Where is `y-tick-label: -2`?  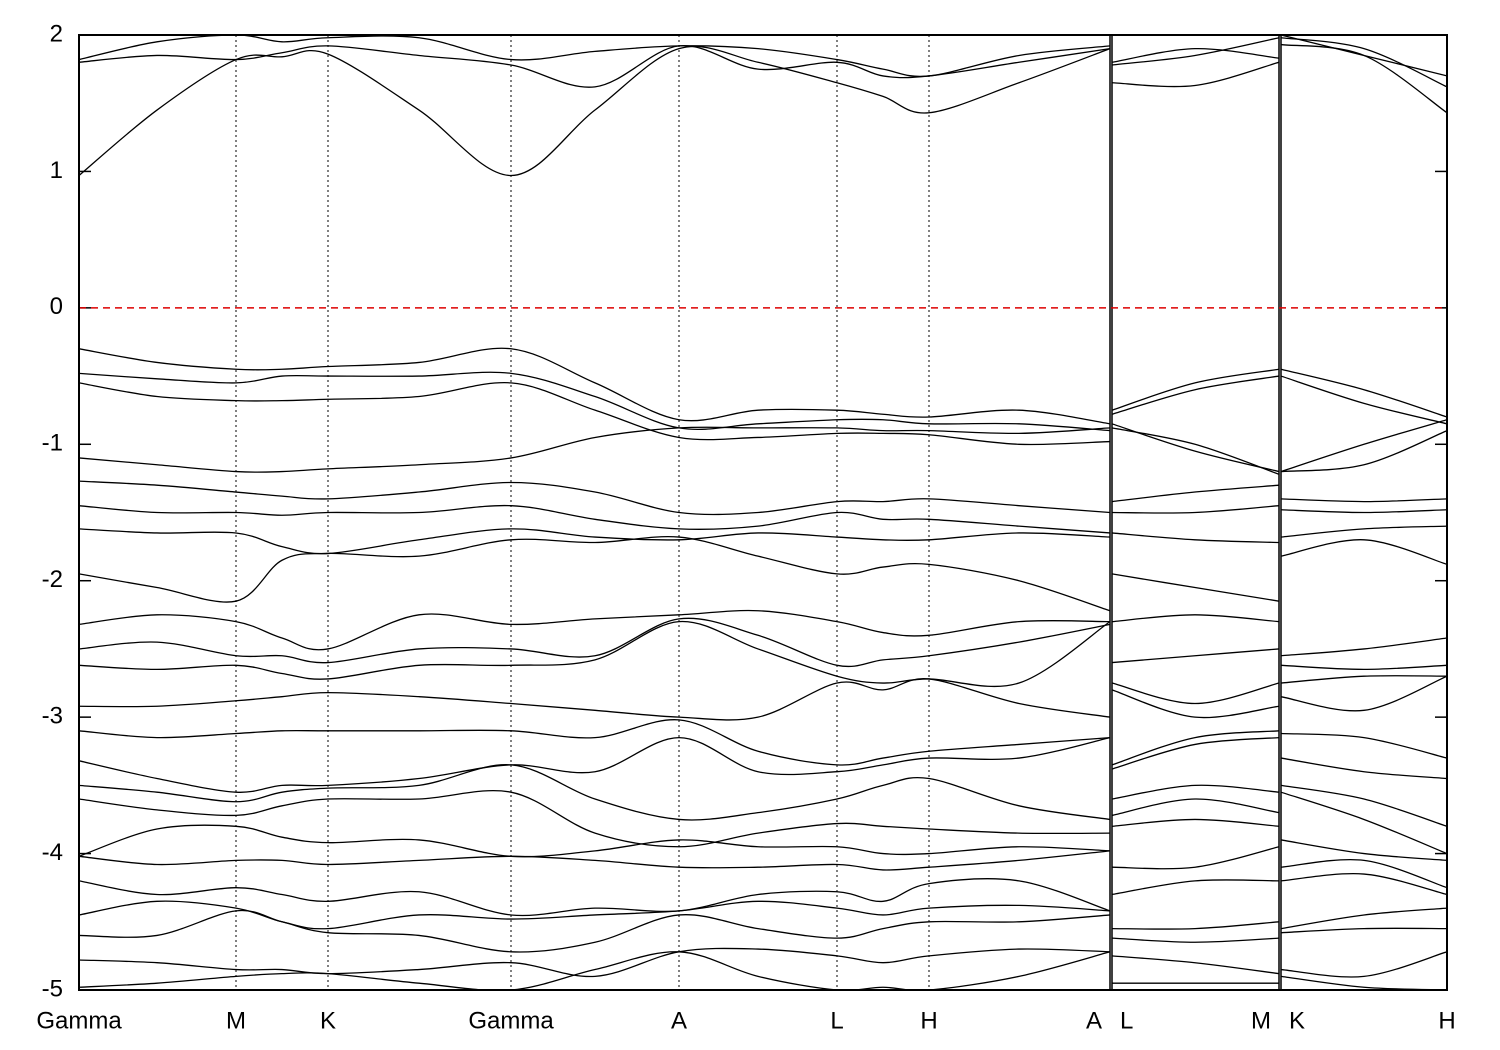 y-tick-label: -2 is located at coordinates (52, 579).